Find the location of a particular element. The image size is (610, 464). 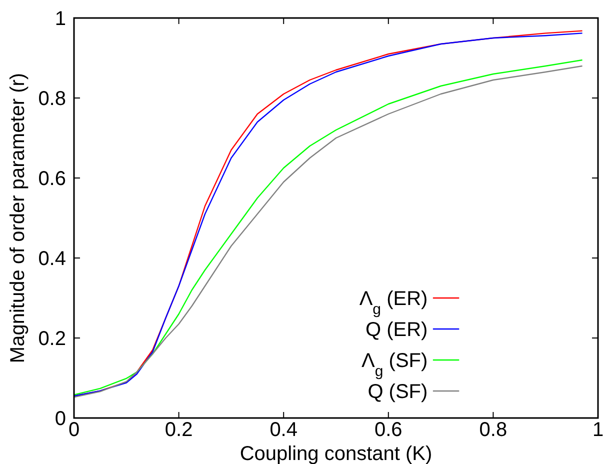

legend-label: Q (ER) is located at coordinates (396, 330).